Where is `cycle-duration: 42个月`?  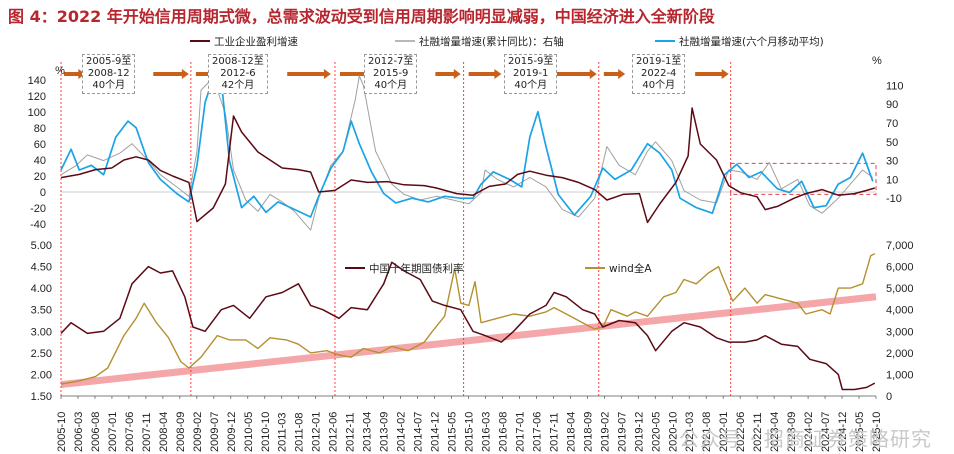 cycle-duration: 42个月 is located at coordinates (238, 85).